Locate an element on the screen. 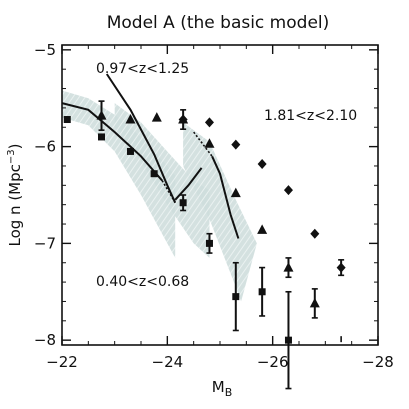 The width and height of the screenshot is (409, 409). annotation-z-040-068: 0.40<z<0.68 is located at coordinates (142, 282).